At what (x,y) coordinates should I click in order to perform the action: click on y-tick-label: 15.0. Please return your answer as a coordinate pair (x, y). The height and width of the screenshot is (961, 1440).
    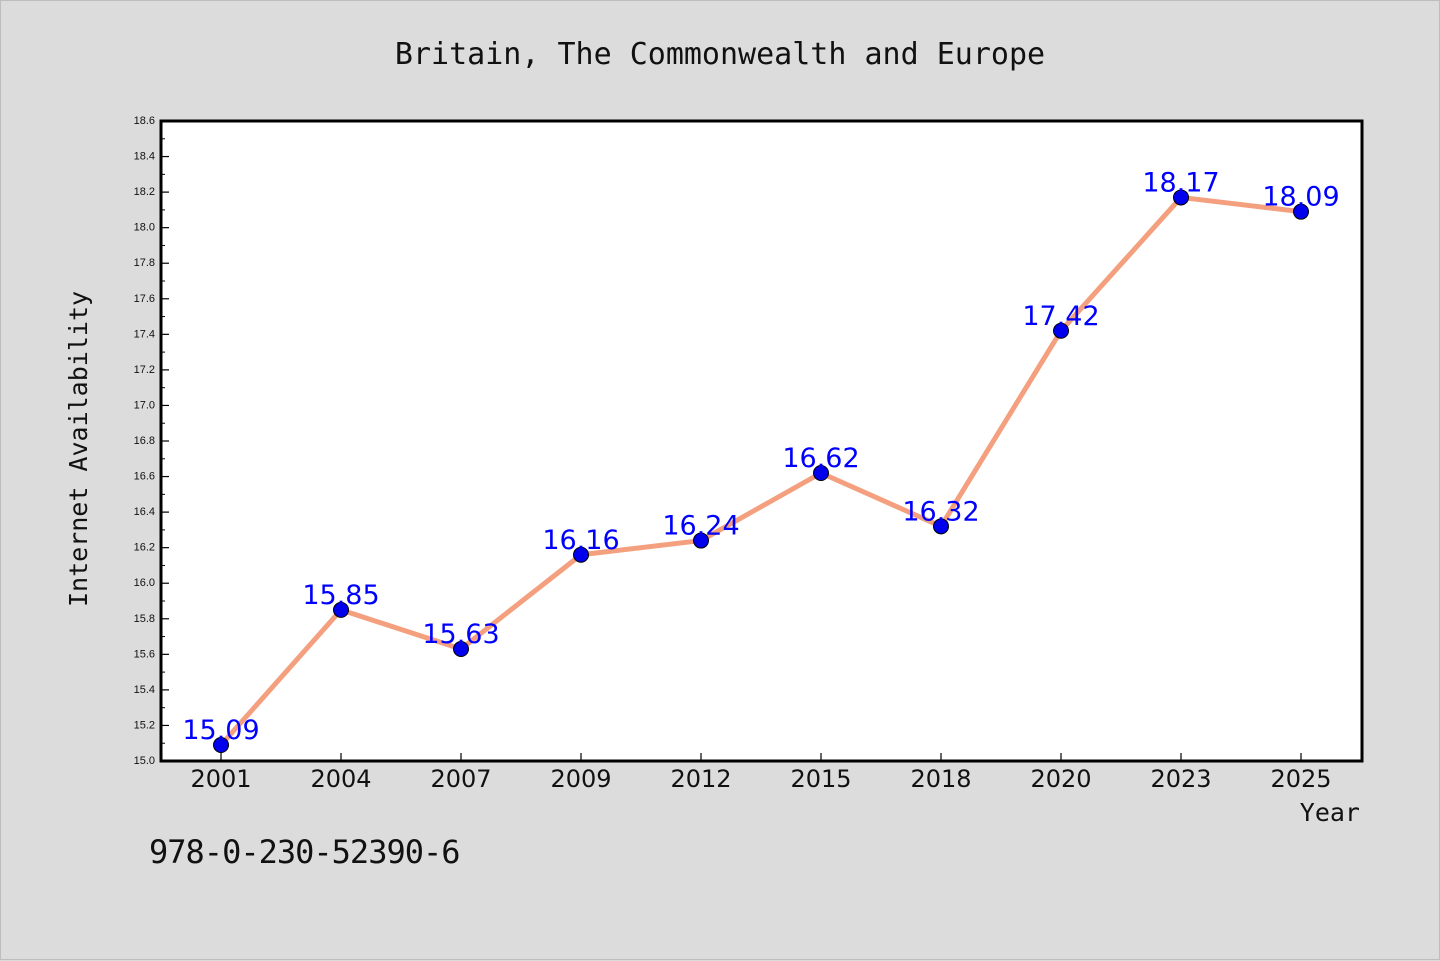
    Looking at the image, I should click on (144, 761).